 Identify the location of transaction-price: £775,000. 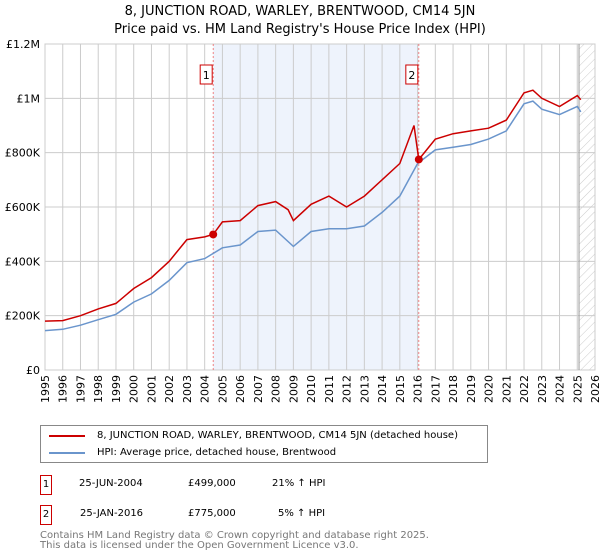
(212, 513).